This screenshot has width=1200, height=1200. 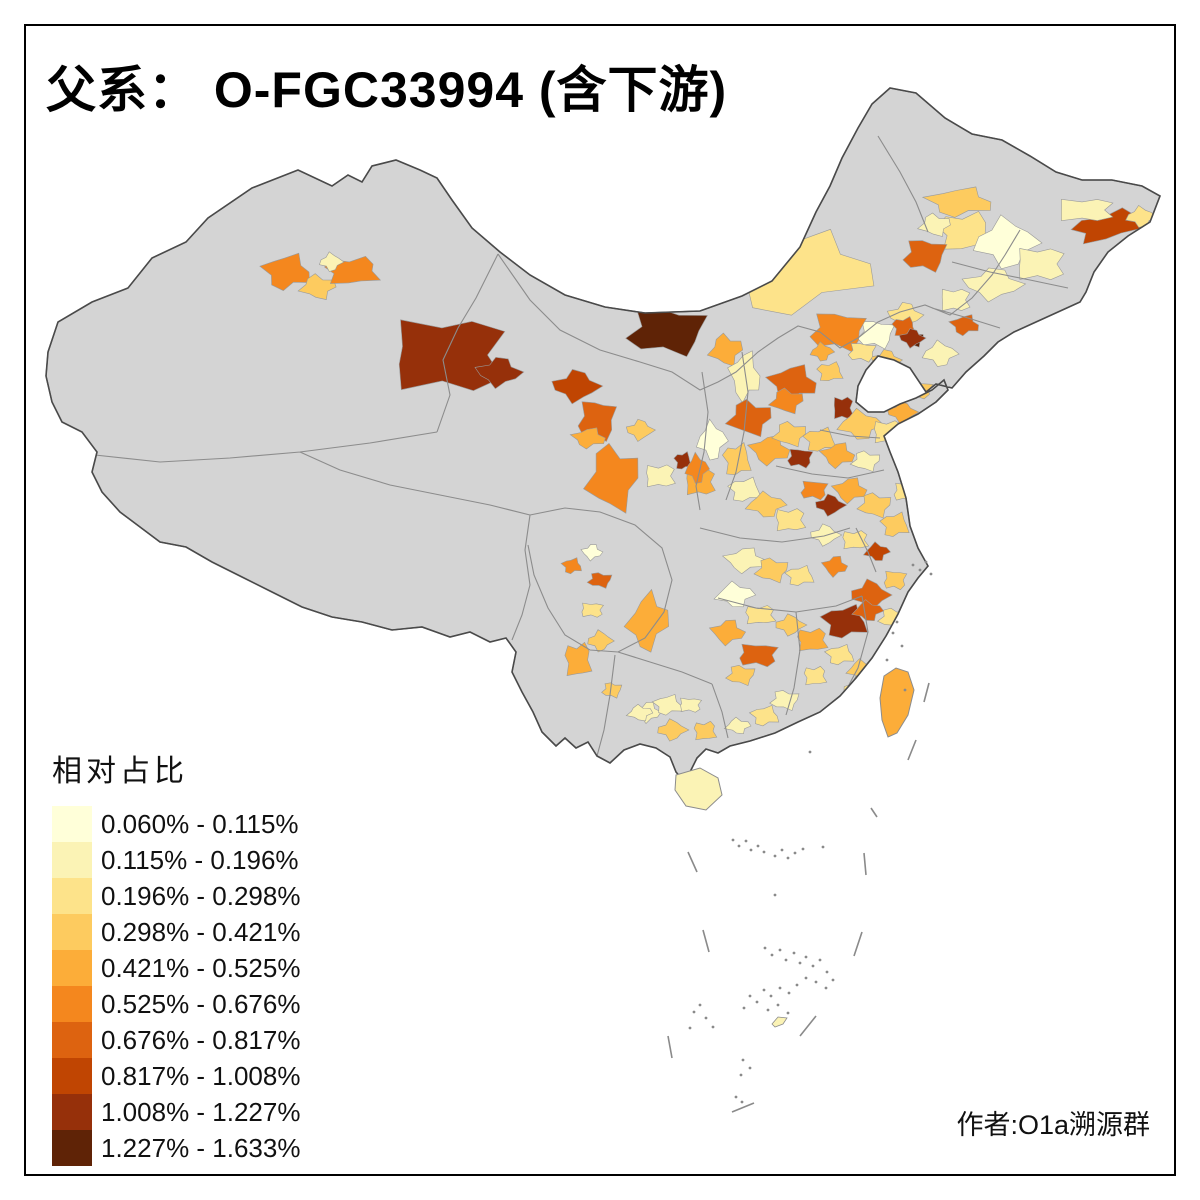 I want to click on legend-row: 0.060% - 0.115%, so click(x=176, y=824).